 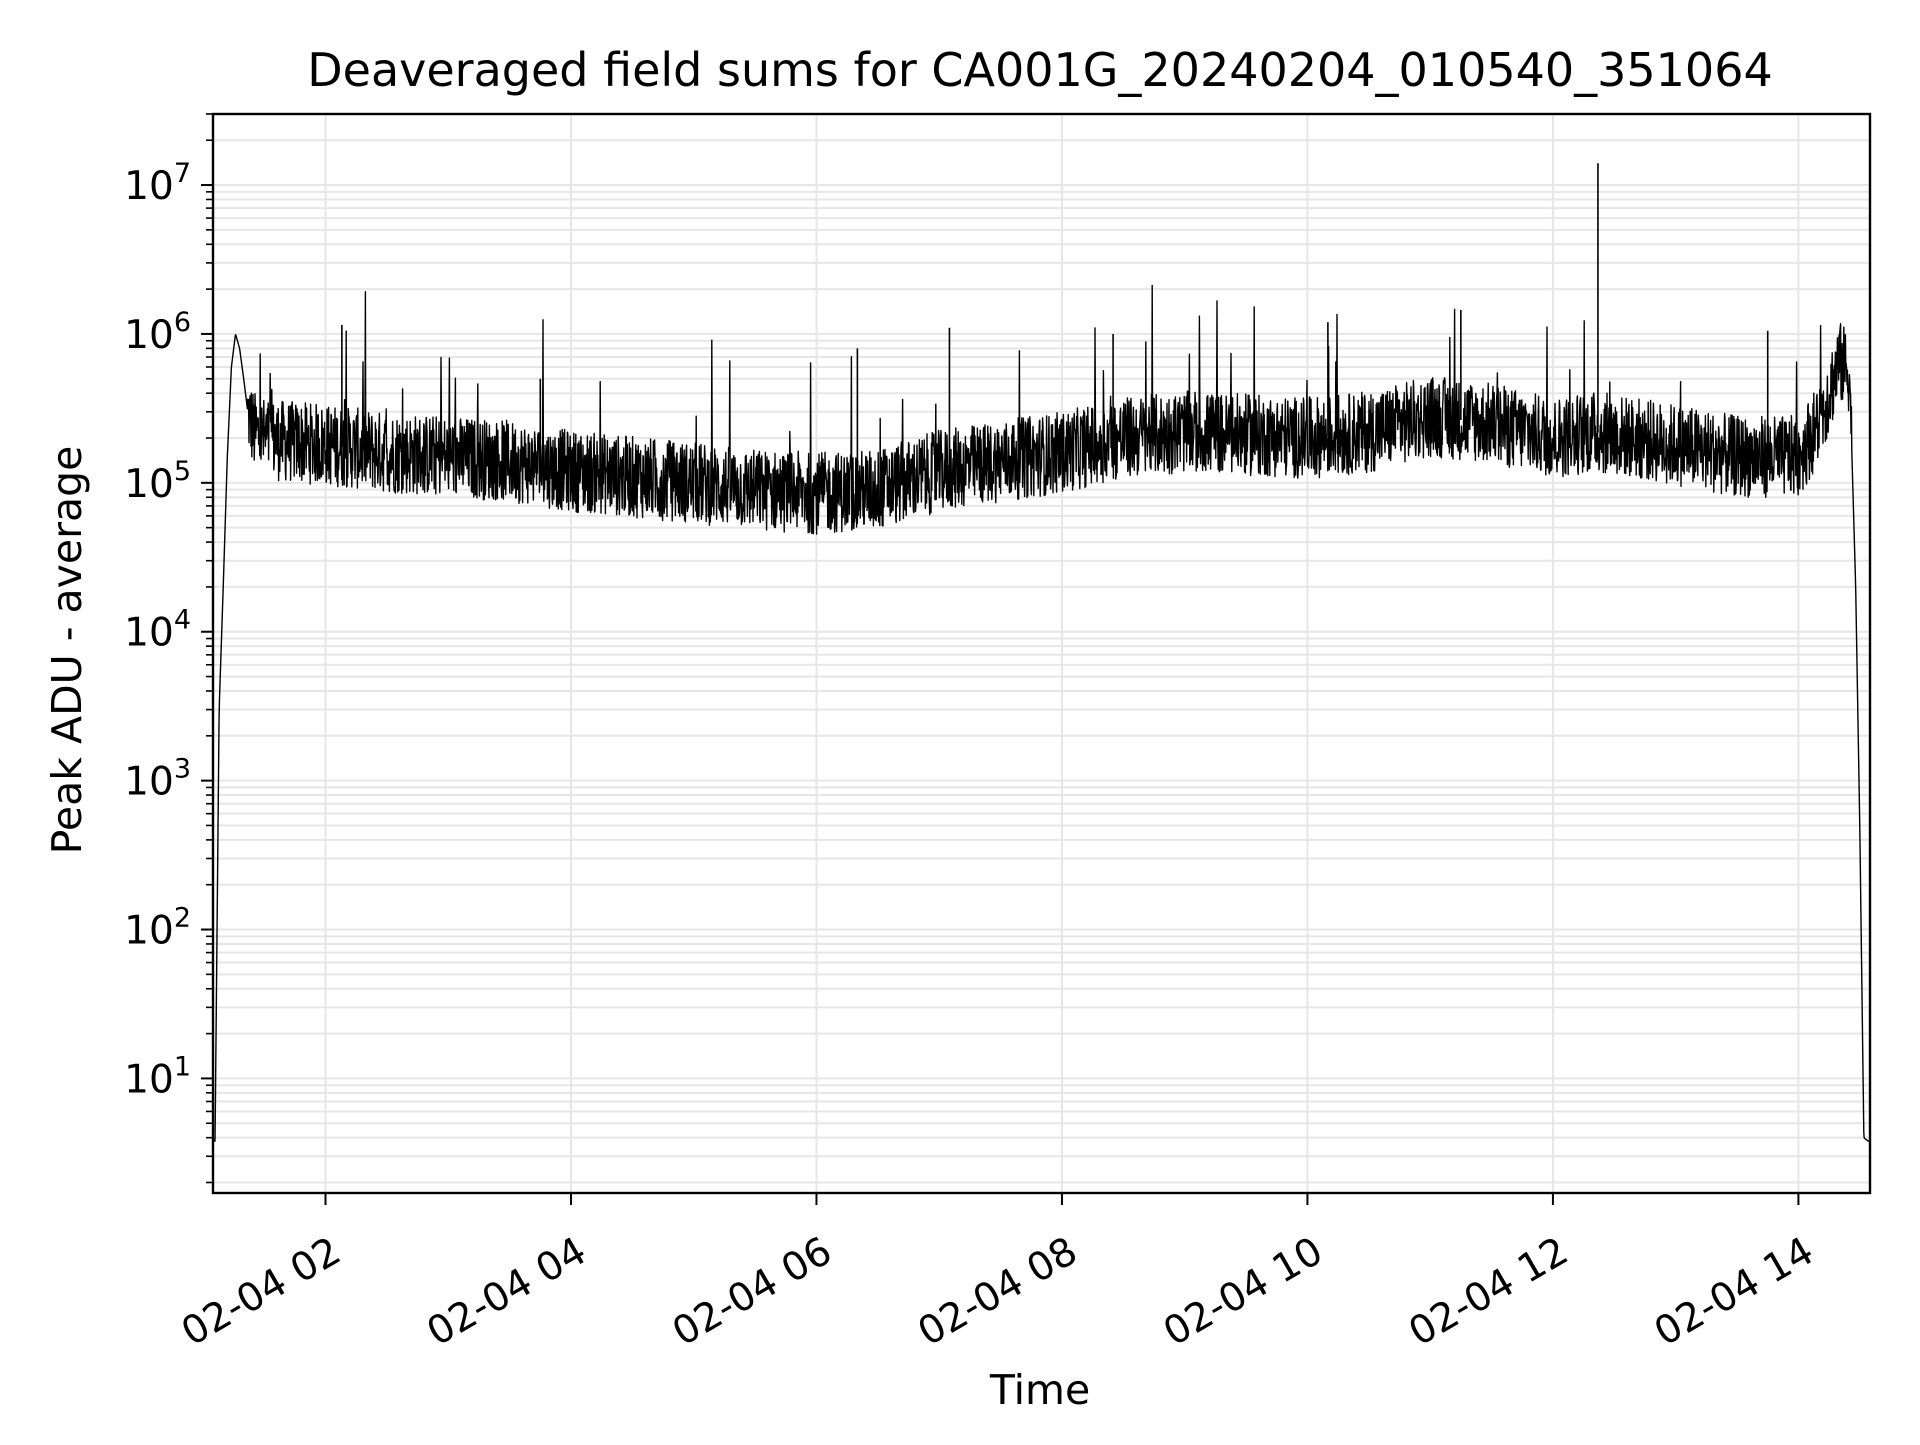 What do you see at coordinates (157, 332) in the screenshot?
I see `y-tick-label: 10⁶` at bounding box center [157, 332].